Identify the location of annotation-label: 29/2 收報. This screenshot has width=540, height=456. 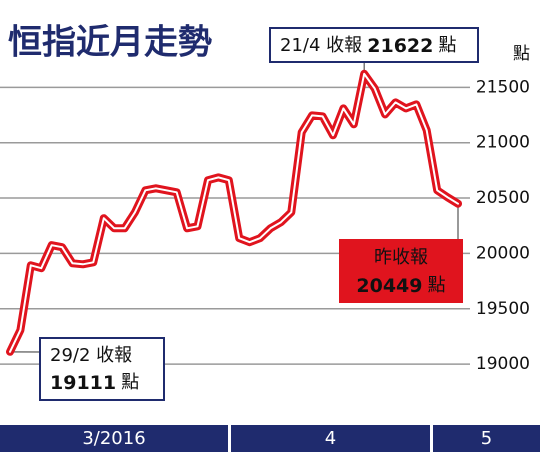
(91, 355).